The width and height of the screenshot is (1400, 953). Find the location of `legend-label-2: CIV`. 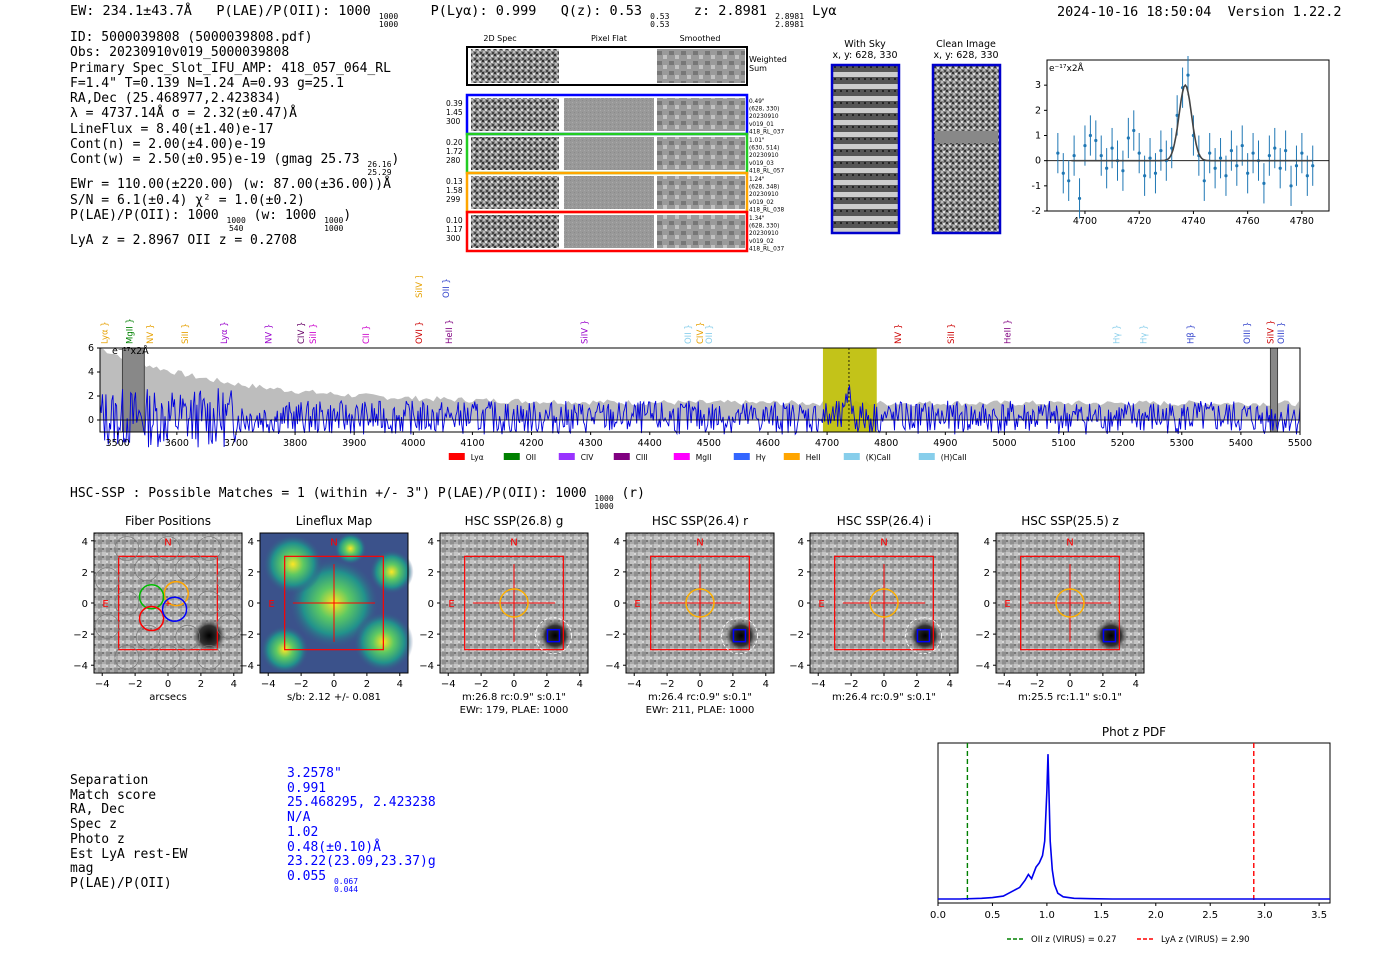

legend-label-2: CIV is located at coordinates (587, 457).